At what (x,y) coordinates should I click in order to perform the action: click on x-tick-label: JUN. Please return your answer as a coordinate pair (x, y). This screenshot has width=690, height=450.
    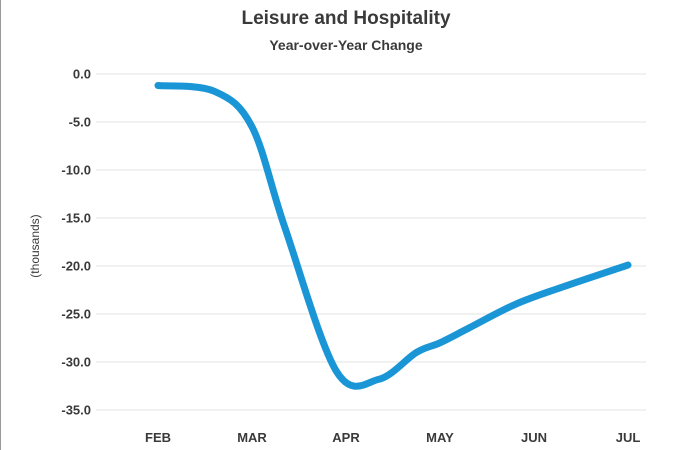
    Looking at the image, I should click on (534, 437).